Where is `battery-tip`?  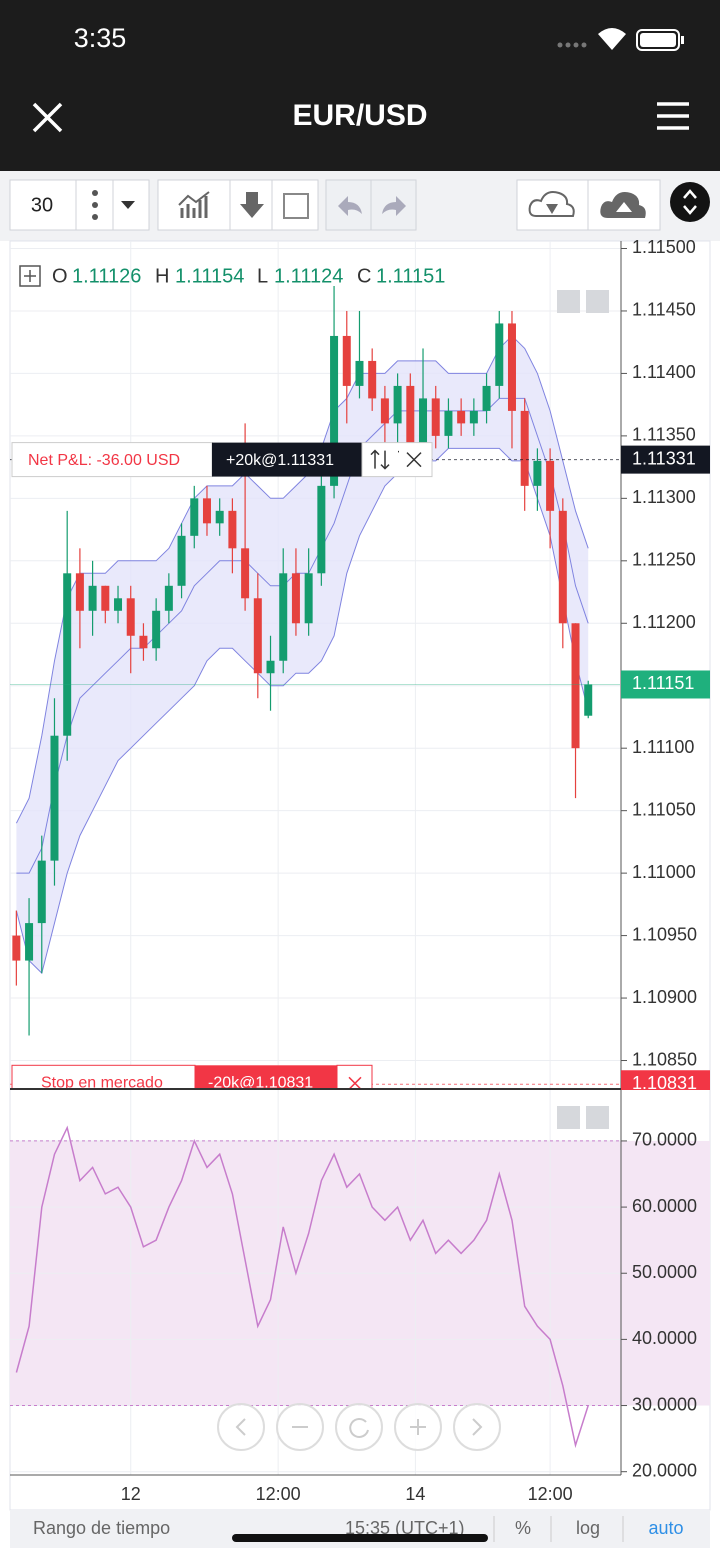
battery-tip is located at coordinates (682, 40).